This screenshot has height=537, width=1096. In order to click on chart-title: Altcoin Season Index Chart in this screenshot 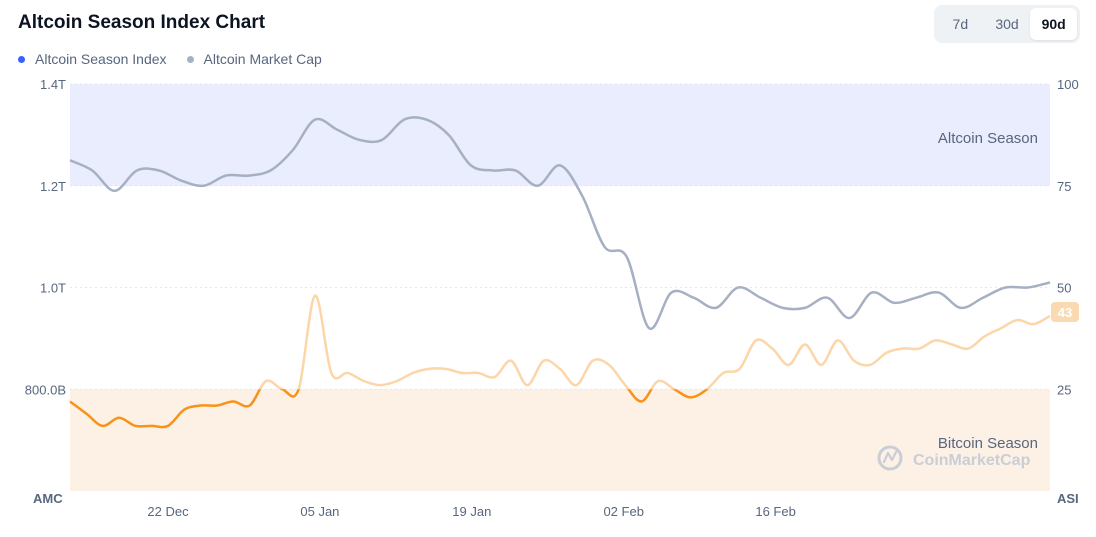, I will do `click(142, 22)`.